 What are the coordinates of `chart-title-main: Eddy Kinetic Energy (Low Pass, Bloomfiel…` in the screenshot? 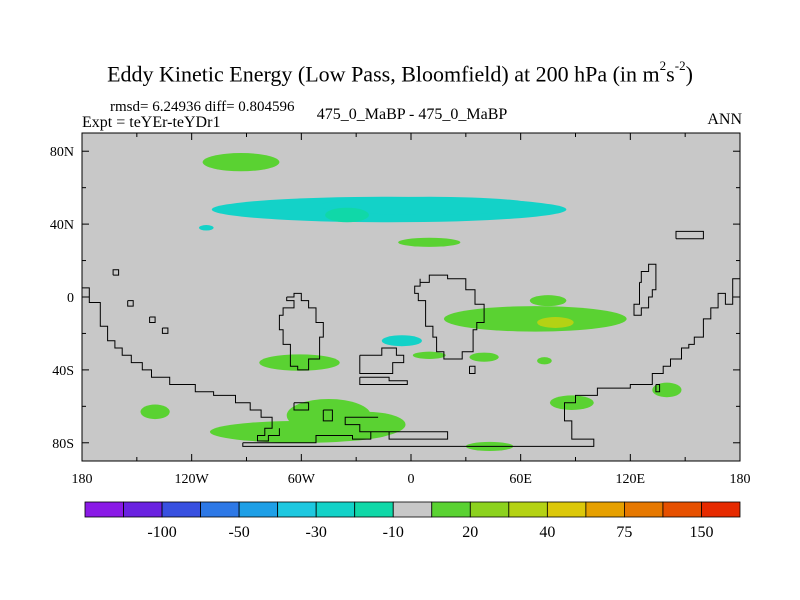 It's located at (383, 74).